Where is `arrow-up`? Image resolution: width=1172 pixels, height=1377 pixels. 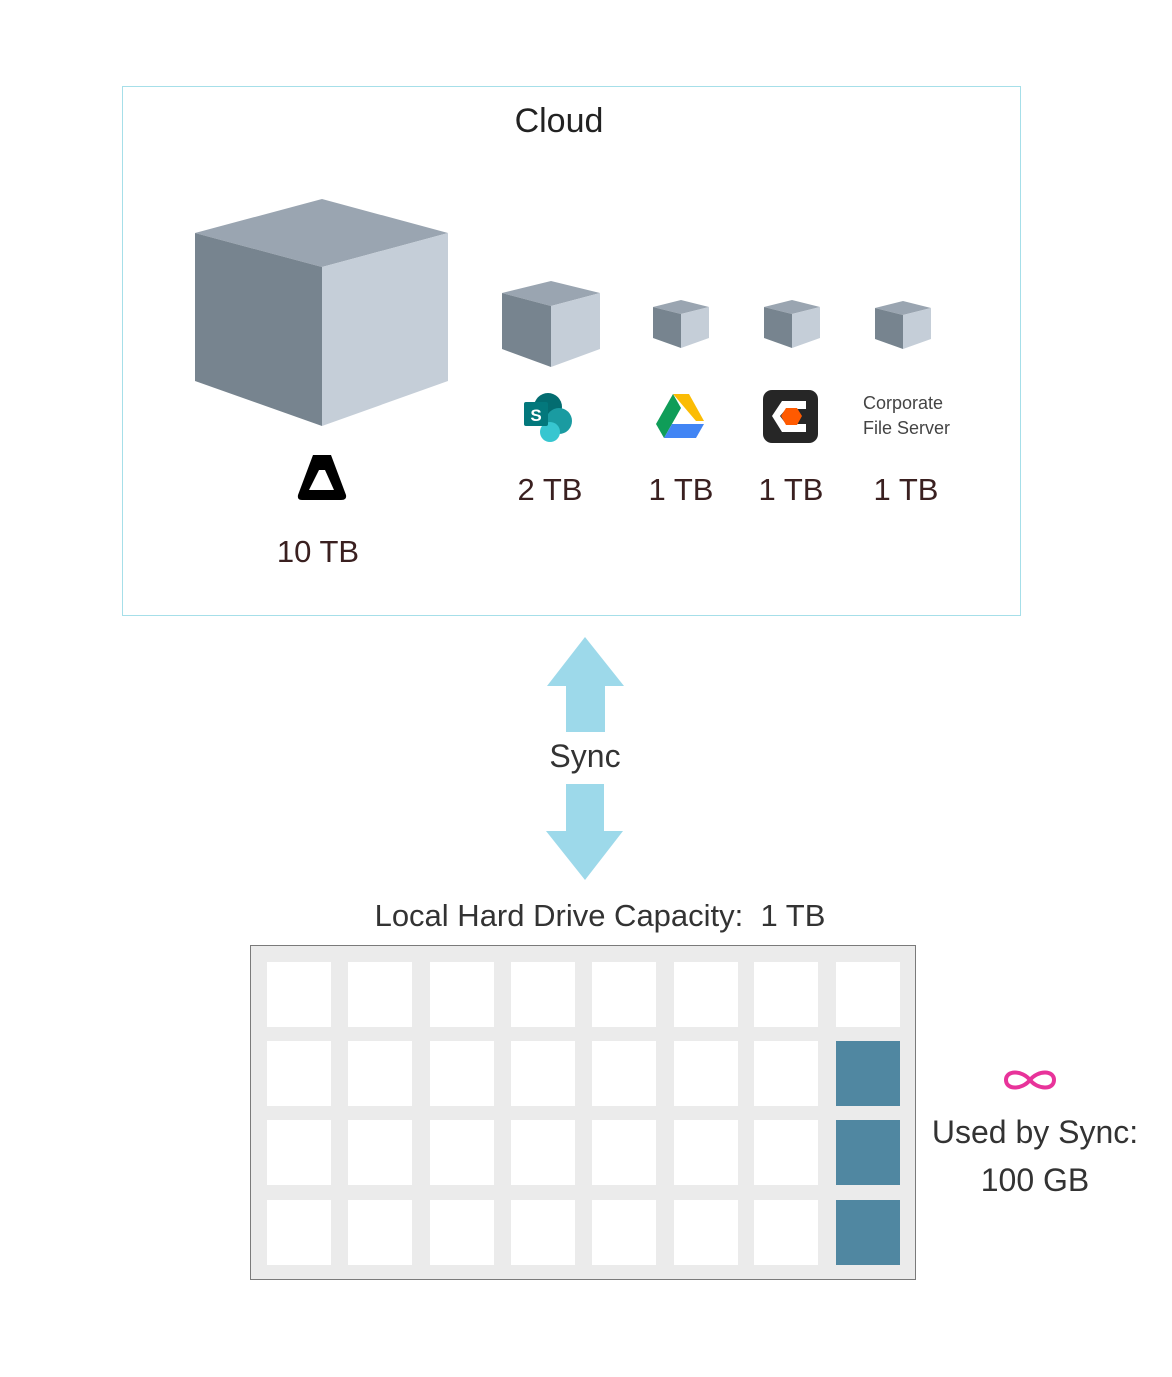
arrow-up is located at coordinates (585, 684).